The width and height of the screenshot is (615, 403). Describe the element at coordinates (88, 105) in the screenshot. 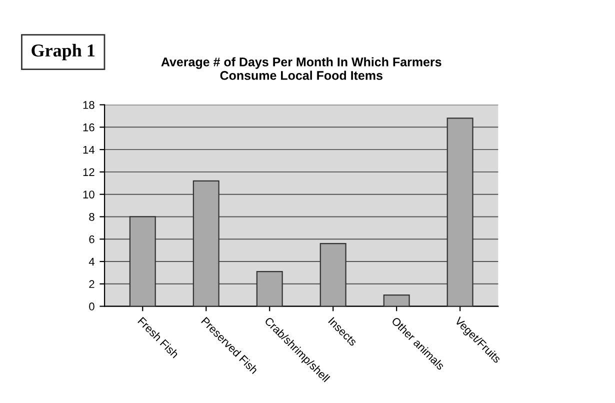

I see `y-tick-label: 18` at that location.